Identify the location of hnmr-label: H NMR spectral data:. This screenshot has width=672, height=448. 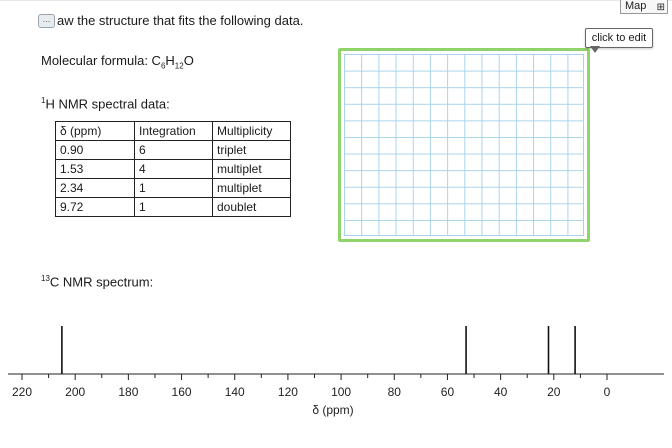
(107, 104).